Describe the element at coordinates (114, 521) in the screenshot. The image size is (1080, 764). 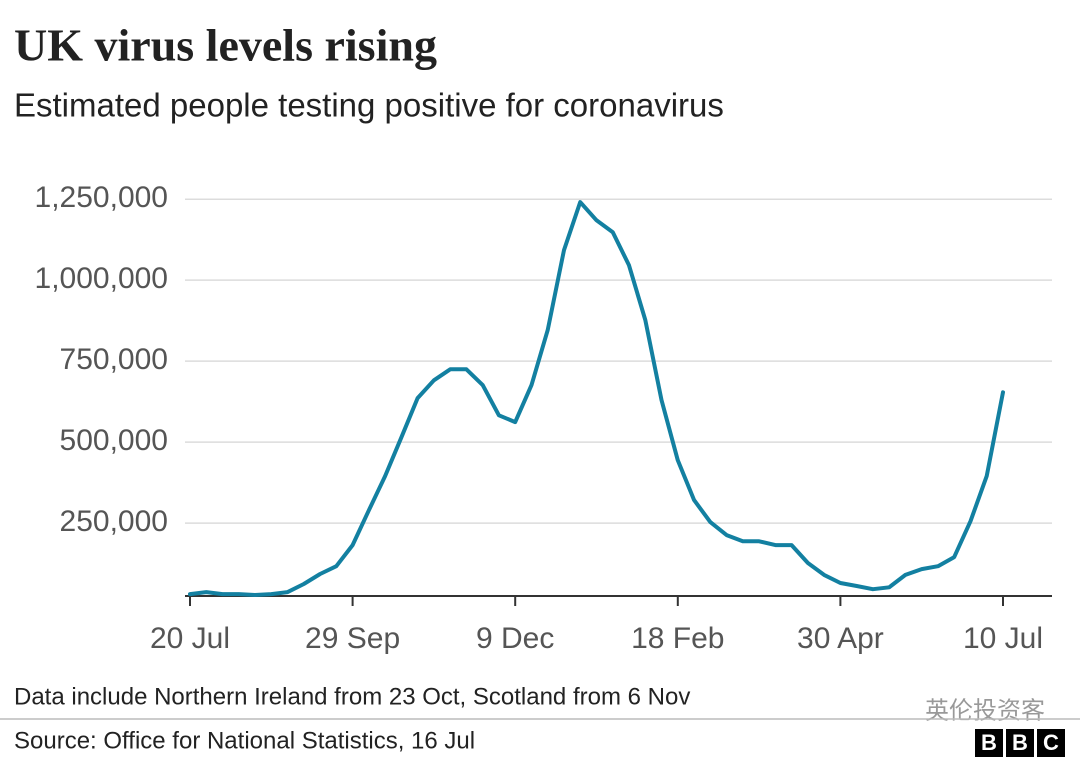
I see `y-tick-label: 250,000` at that location.